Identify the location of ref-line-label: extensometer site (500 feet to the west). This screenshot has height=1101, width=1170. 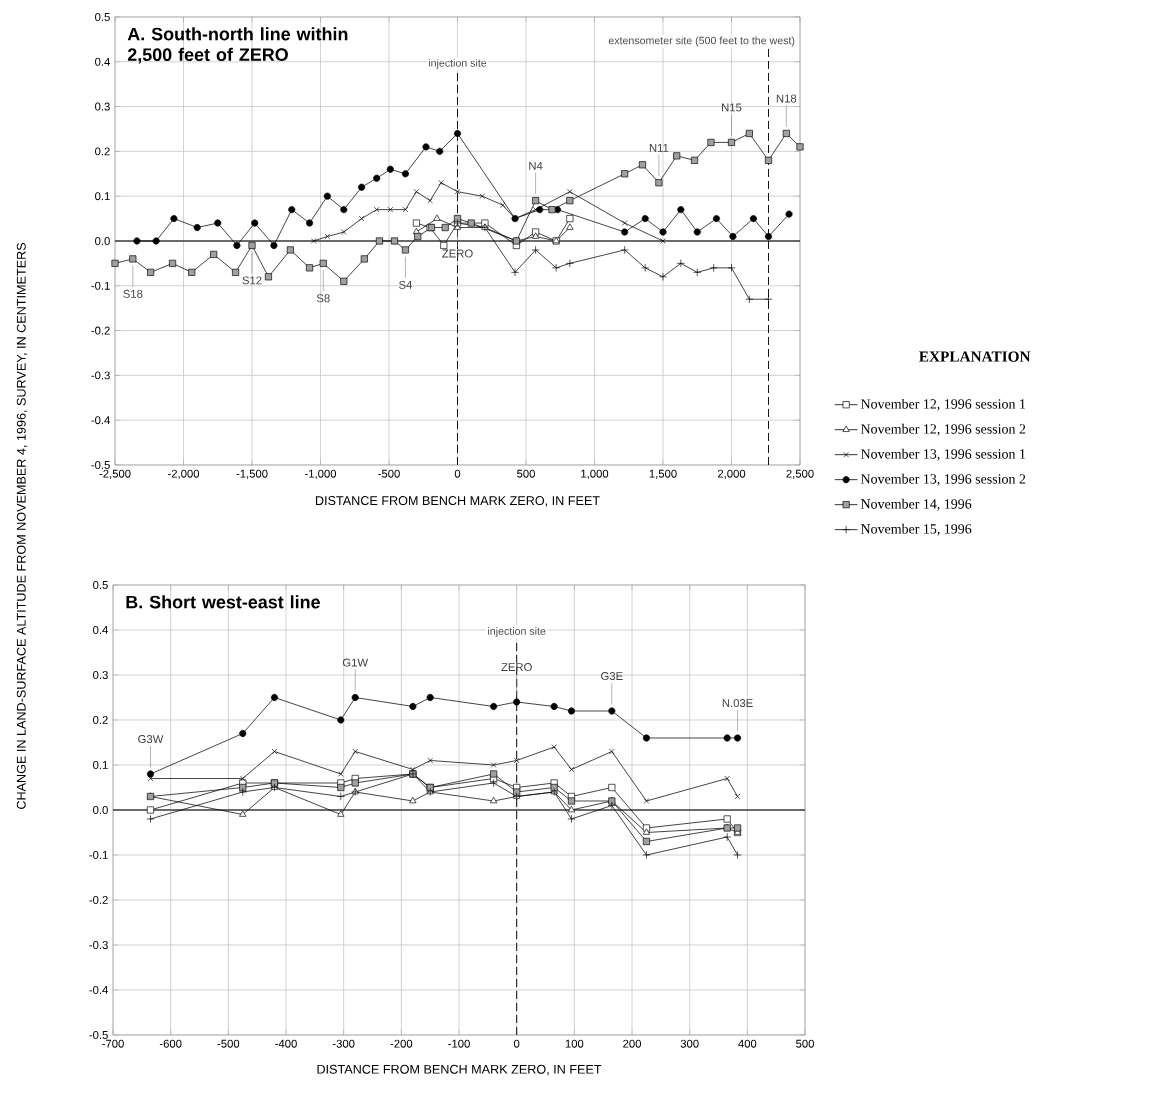
(701, 41).